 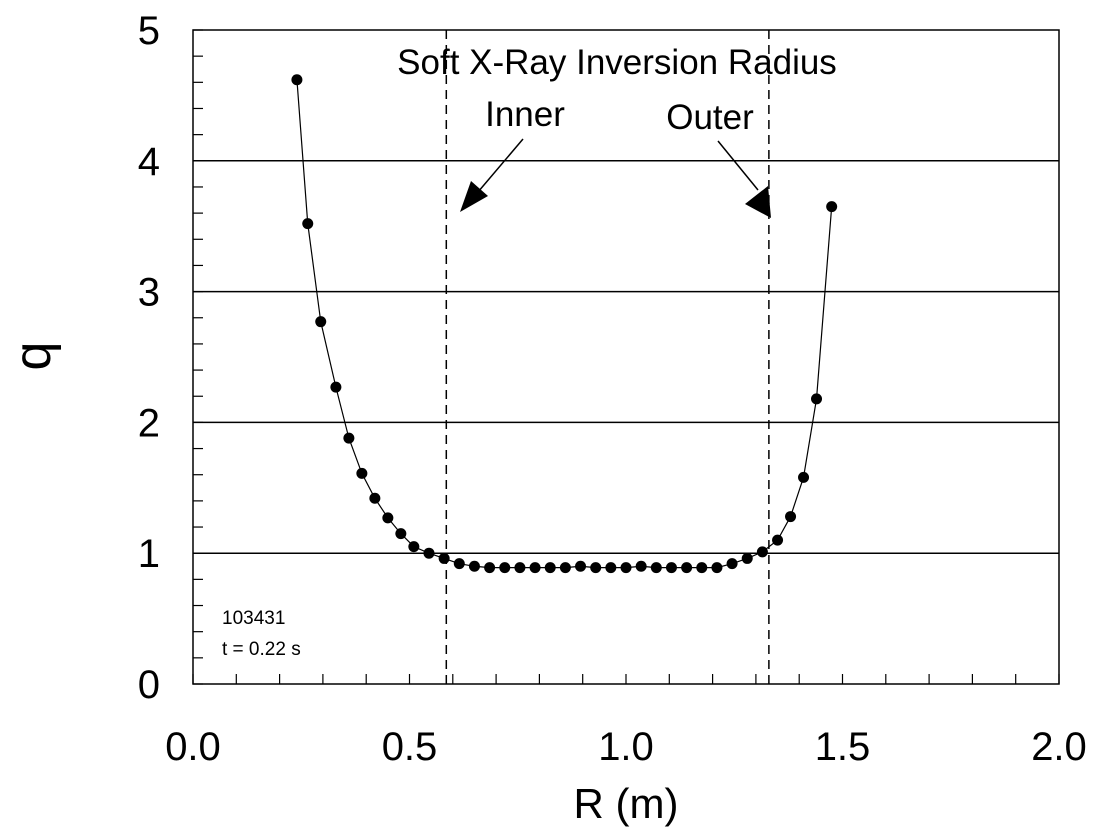 What do you see at coordinates (253, 618) in the screenshot?
I see `shot-number: 103431` at bounding box center [253, 618].